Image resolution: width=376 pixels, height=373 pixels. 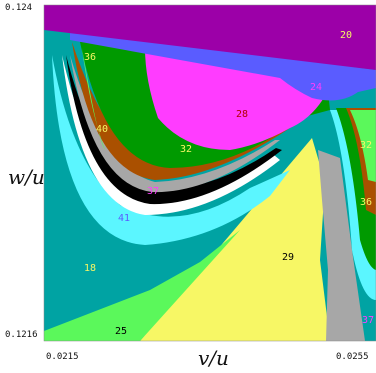 What do you see at coordinates (346, 35) in the screenshot?
I see `region-label-20: 20` at bounding box center [346, 35].